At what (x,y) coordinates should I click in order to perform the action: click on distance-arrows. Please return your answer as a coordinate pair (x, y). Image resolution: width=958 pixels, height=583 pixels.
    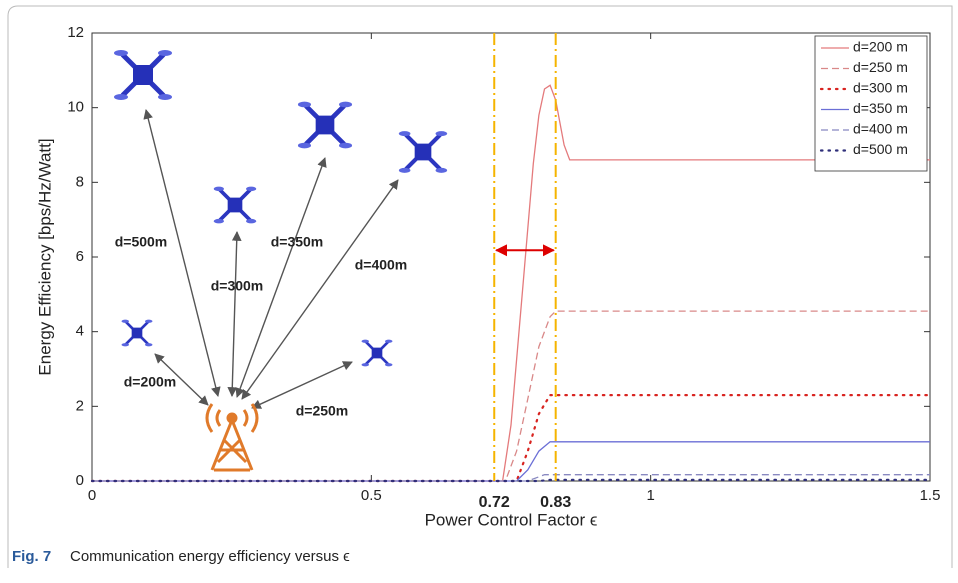
    Looking at the image, I should click on (271, 259).